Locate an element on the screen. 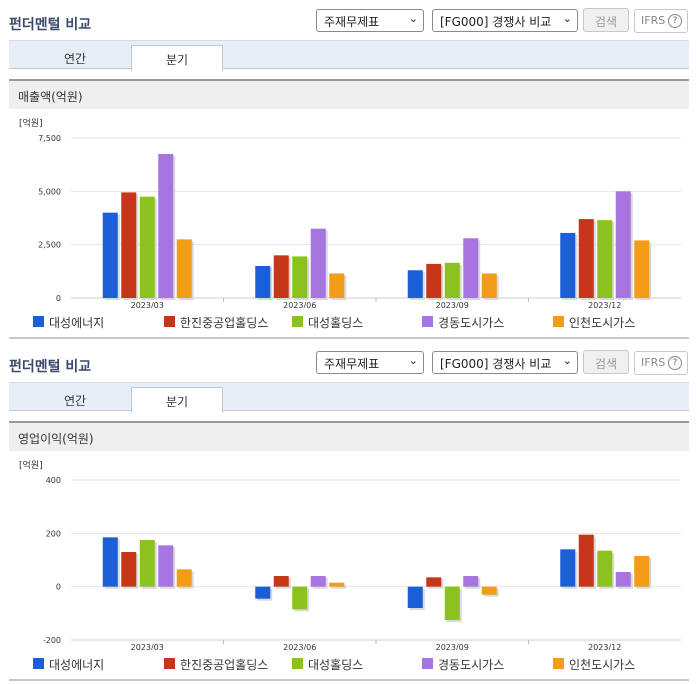  unit-label: [억원] is located at coordinates (31, 465).